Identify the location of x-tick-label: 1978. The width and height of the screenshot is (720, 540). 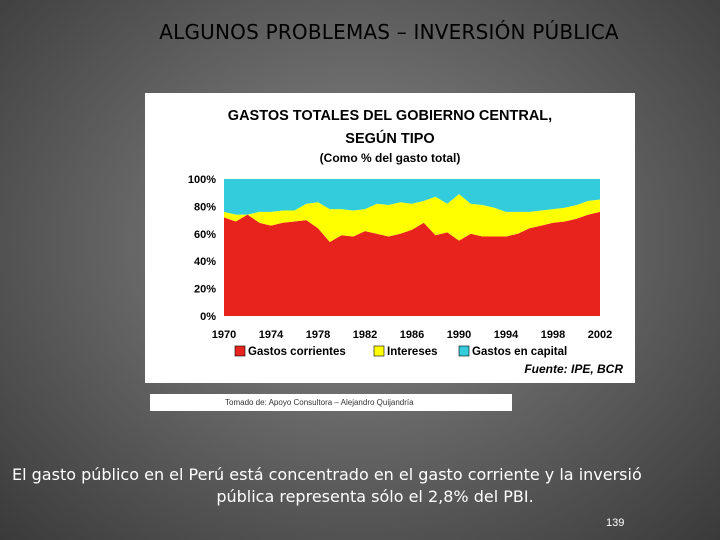
(318, 335).